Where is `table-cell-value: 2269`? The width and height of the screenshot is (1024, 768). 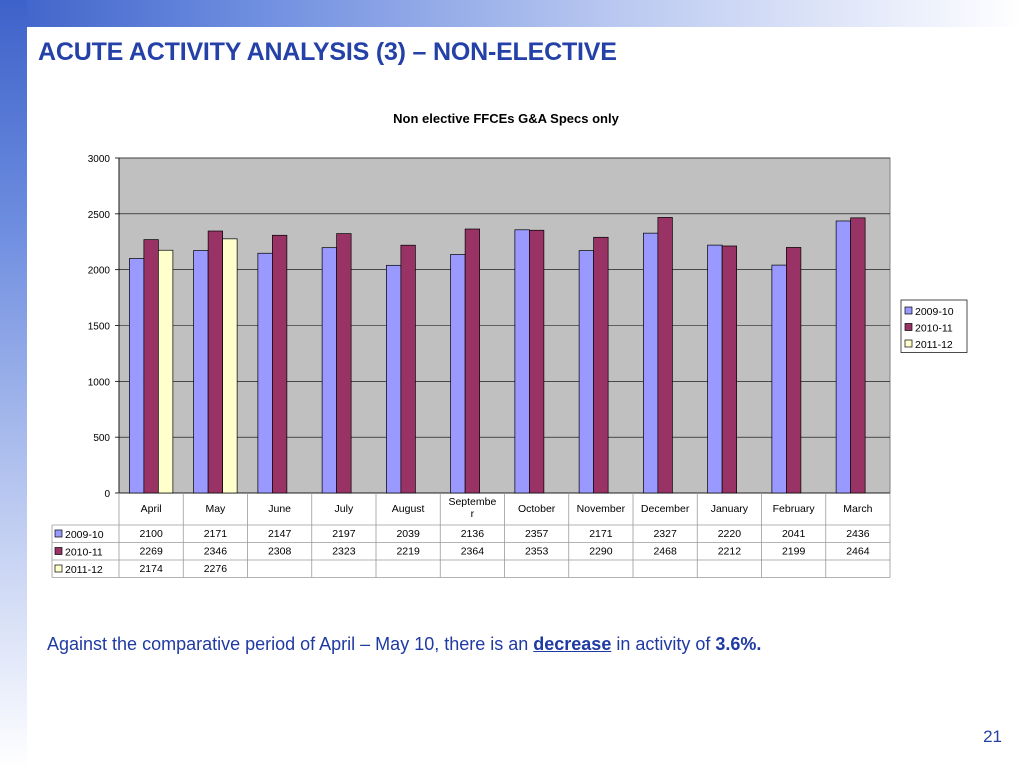
table-cell-value: 2269 is located at coordinates (151, 552).